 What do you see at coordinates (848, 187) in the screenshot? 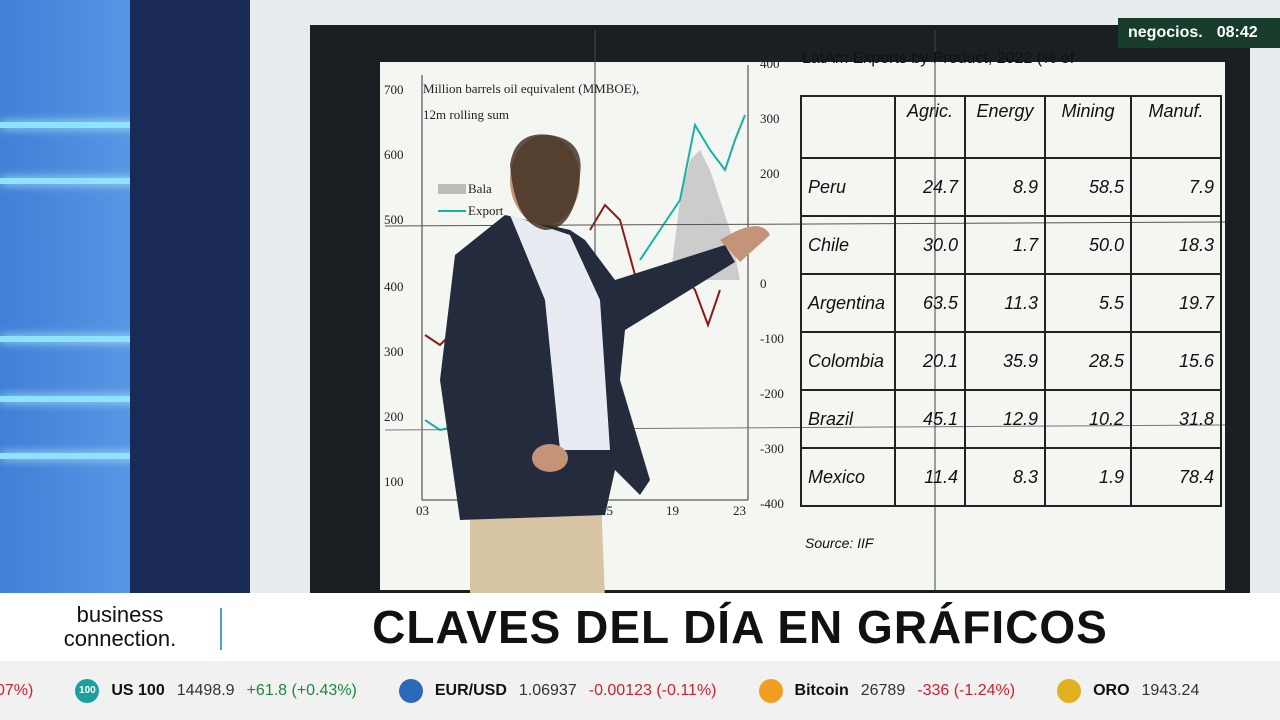
I see `row-label: Peru` at bounding box center [848, 187].